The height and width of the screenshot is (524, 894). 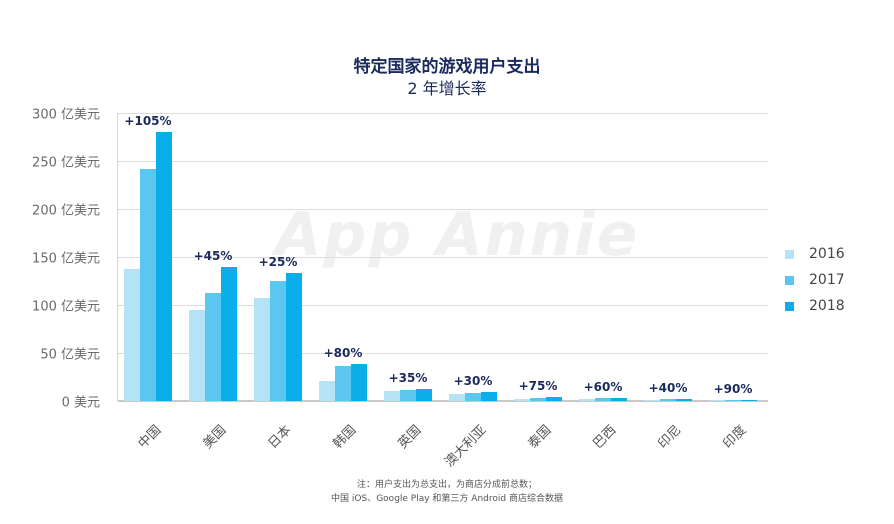 I want to click on x-tick-label: 澳大利亚, so click(x=466, y=446).